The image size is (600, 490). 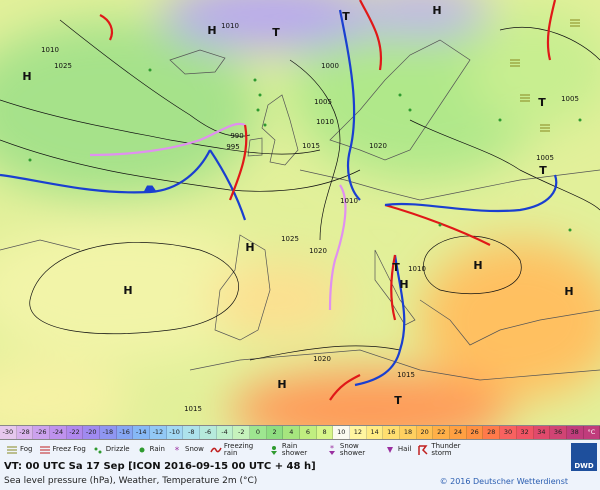 What do you see at coordinates (591, 432) in the screenshot?
I see `scale-unit: °C` at bounding box center [591, 432].